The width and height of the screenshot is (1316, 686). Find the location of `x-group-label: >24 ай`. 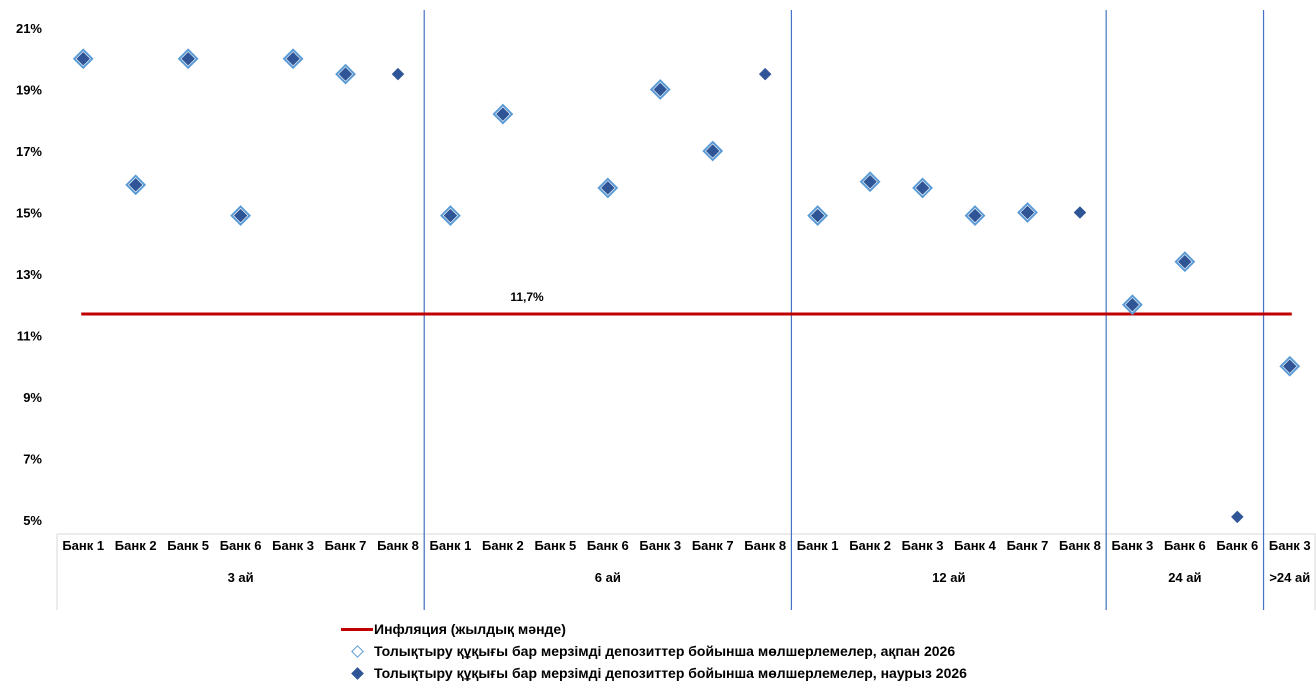

x-group-label: >24 ай is located at coordinates (1289, 577).